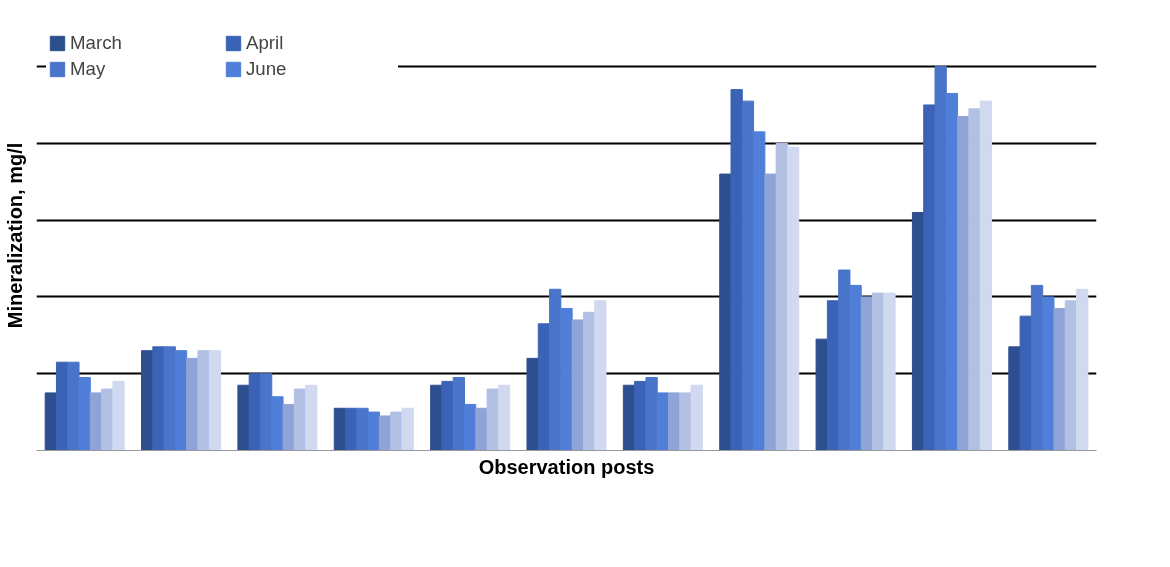 The width and height of the screenshot is (1170, 567). Describe the element at coordinates (14, 235) in the screenshot. I see `y-axis-title: Mineralization, mg/l` at that location.